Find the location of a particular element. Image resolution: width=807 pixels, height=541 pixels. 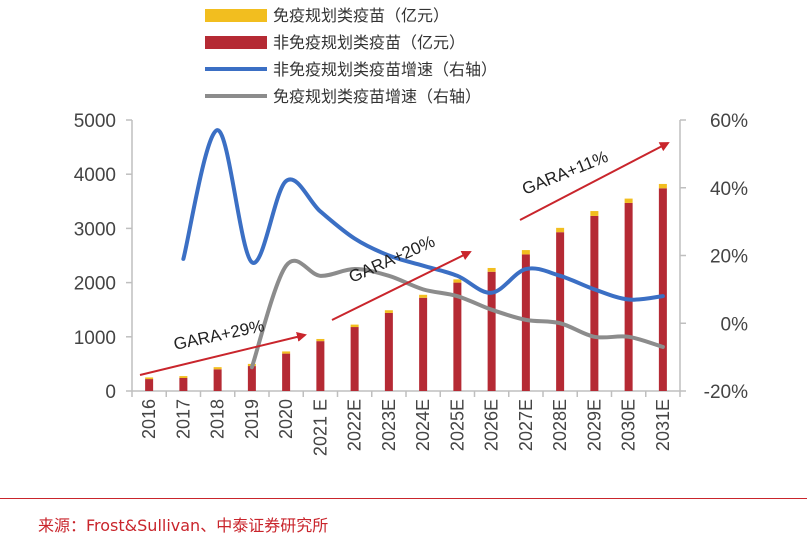

x-tick-label: 2025E is located at coordinates (457, 425).